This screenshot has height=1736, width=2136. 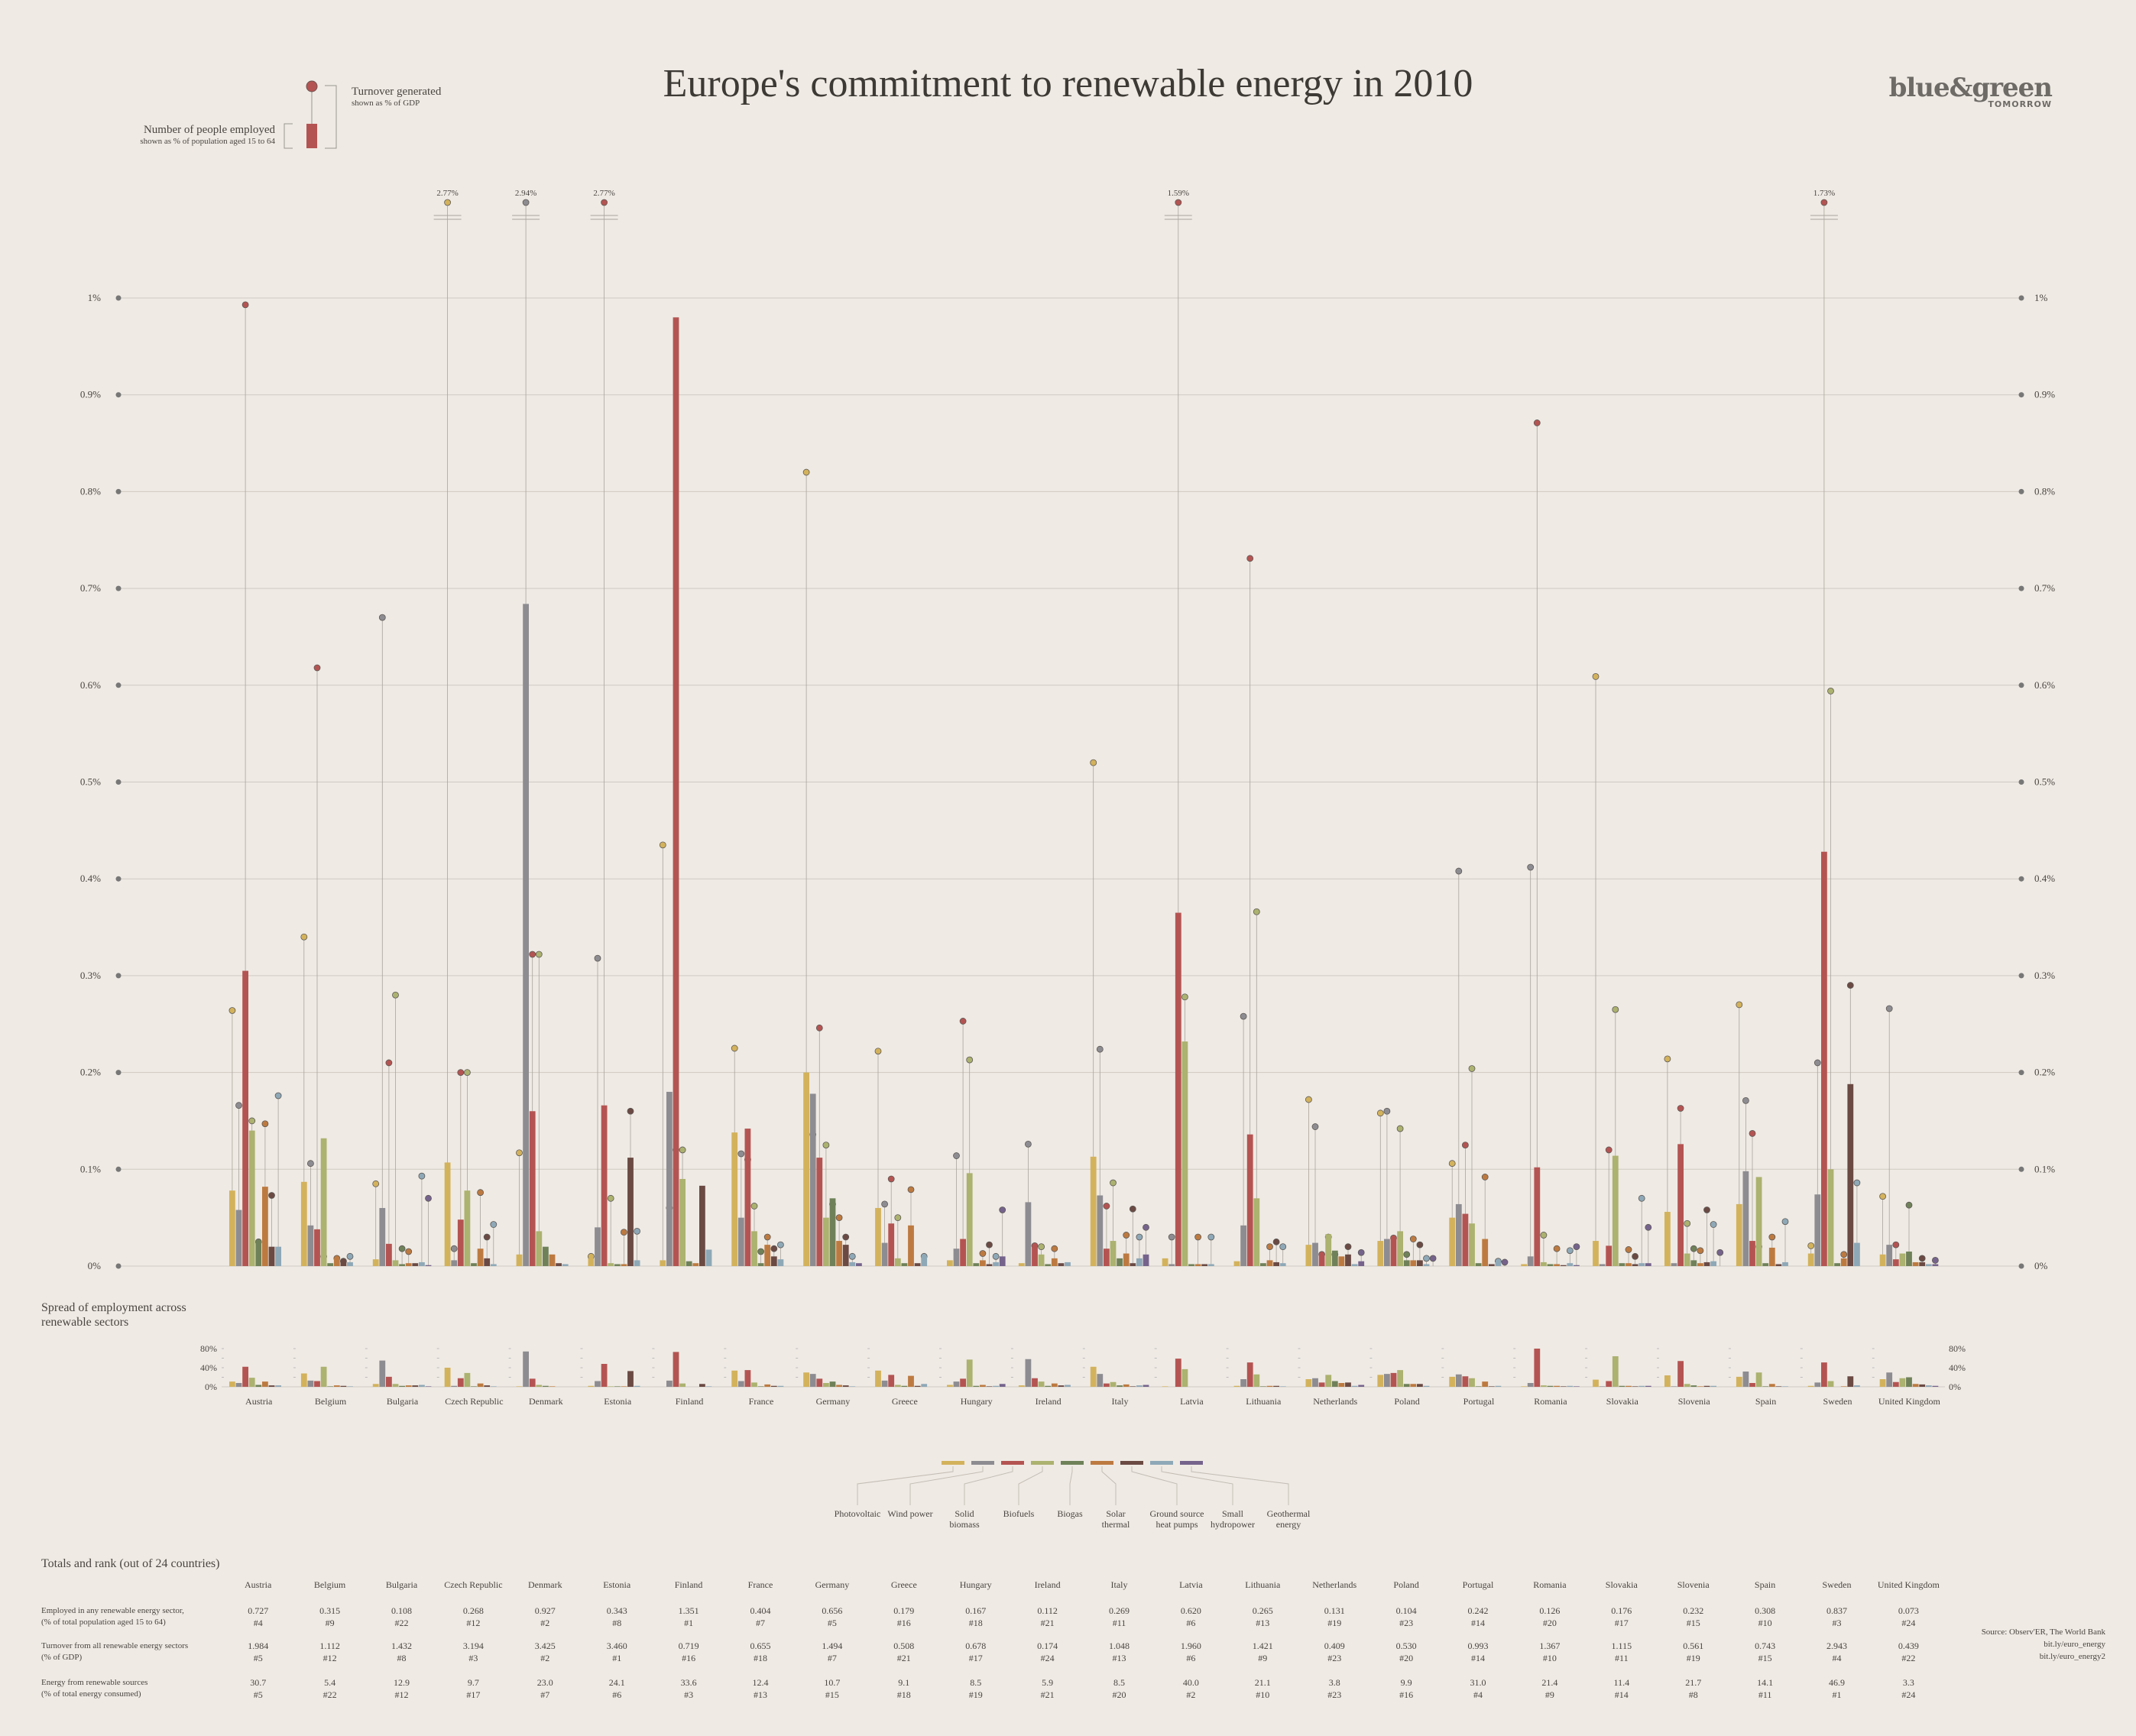 I want to click on totals-turnover-value: 0.409, so click(x=1334, y=1645).